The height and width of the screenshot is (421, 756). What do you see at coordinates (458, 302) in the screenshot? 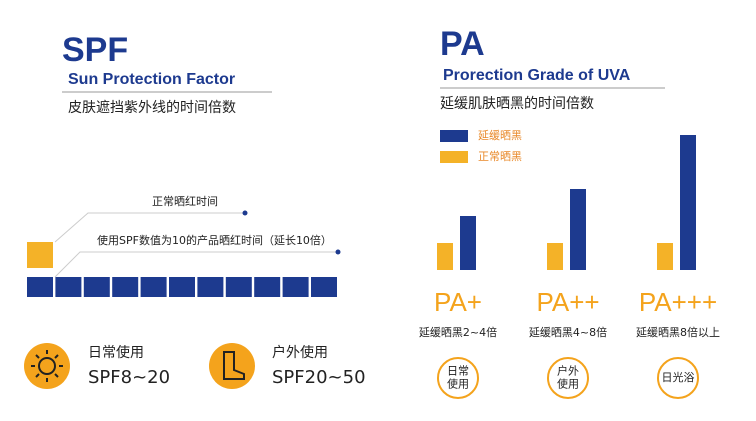
I see `grade-label: PA+` at bounding box center [458, 302].